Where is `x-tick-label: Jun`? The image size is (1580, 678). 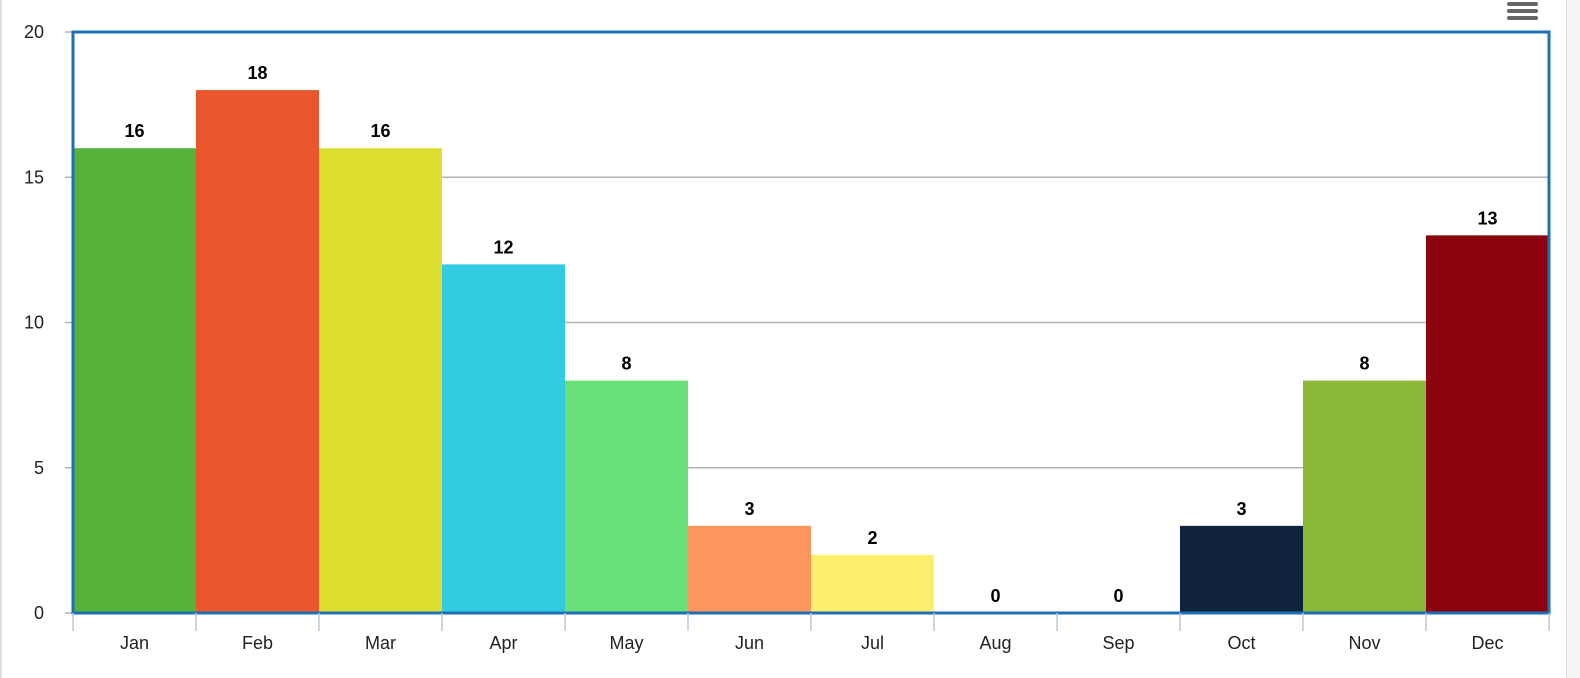
x-tick-label: Jun is located at coordinates (749, 643).